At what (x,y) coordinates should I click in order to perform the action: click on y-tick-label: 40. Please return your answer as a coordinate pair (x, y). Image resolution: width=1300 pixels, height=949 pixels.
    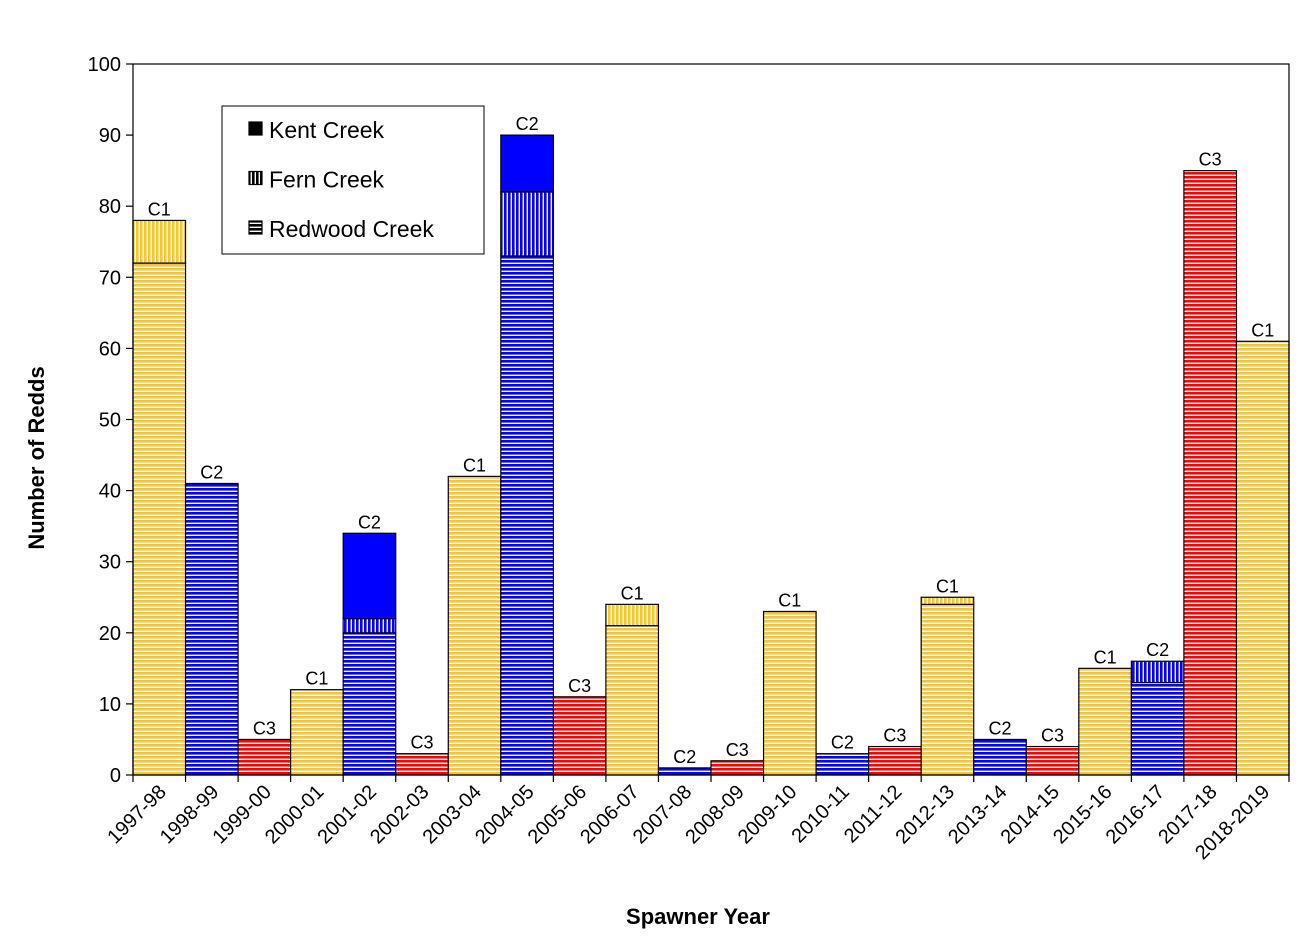
    Looking at the image, I should click on (110, 492).